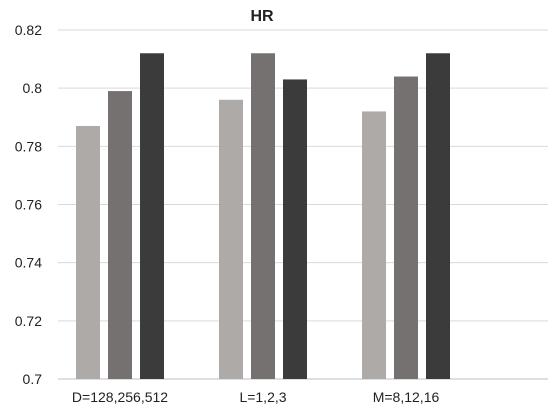 The image size is (550, 417). What do you see at coordinates (33, 379) in the screenshot?
I see `y-tick-label: 0.7` at bounding box center [33, 379].